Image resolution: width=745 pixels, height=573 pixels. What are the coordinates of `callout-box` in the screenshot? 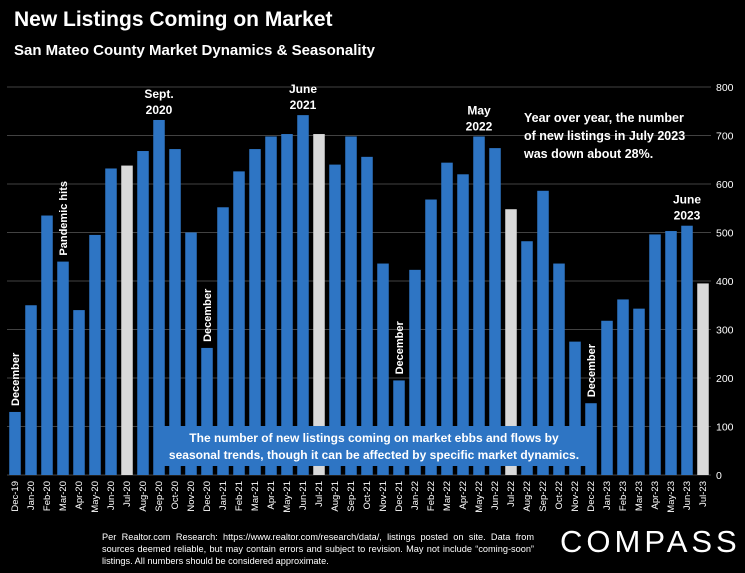 It's located at (374, 446).